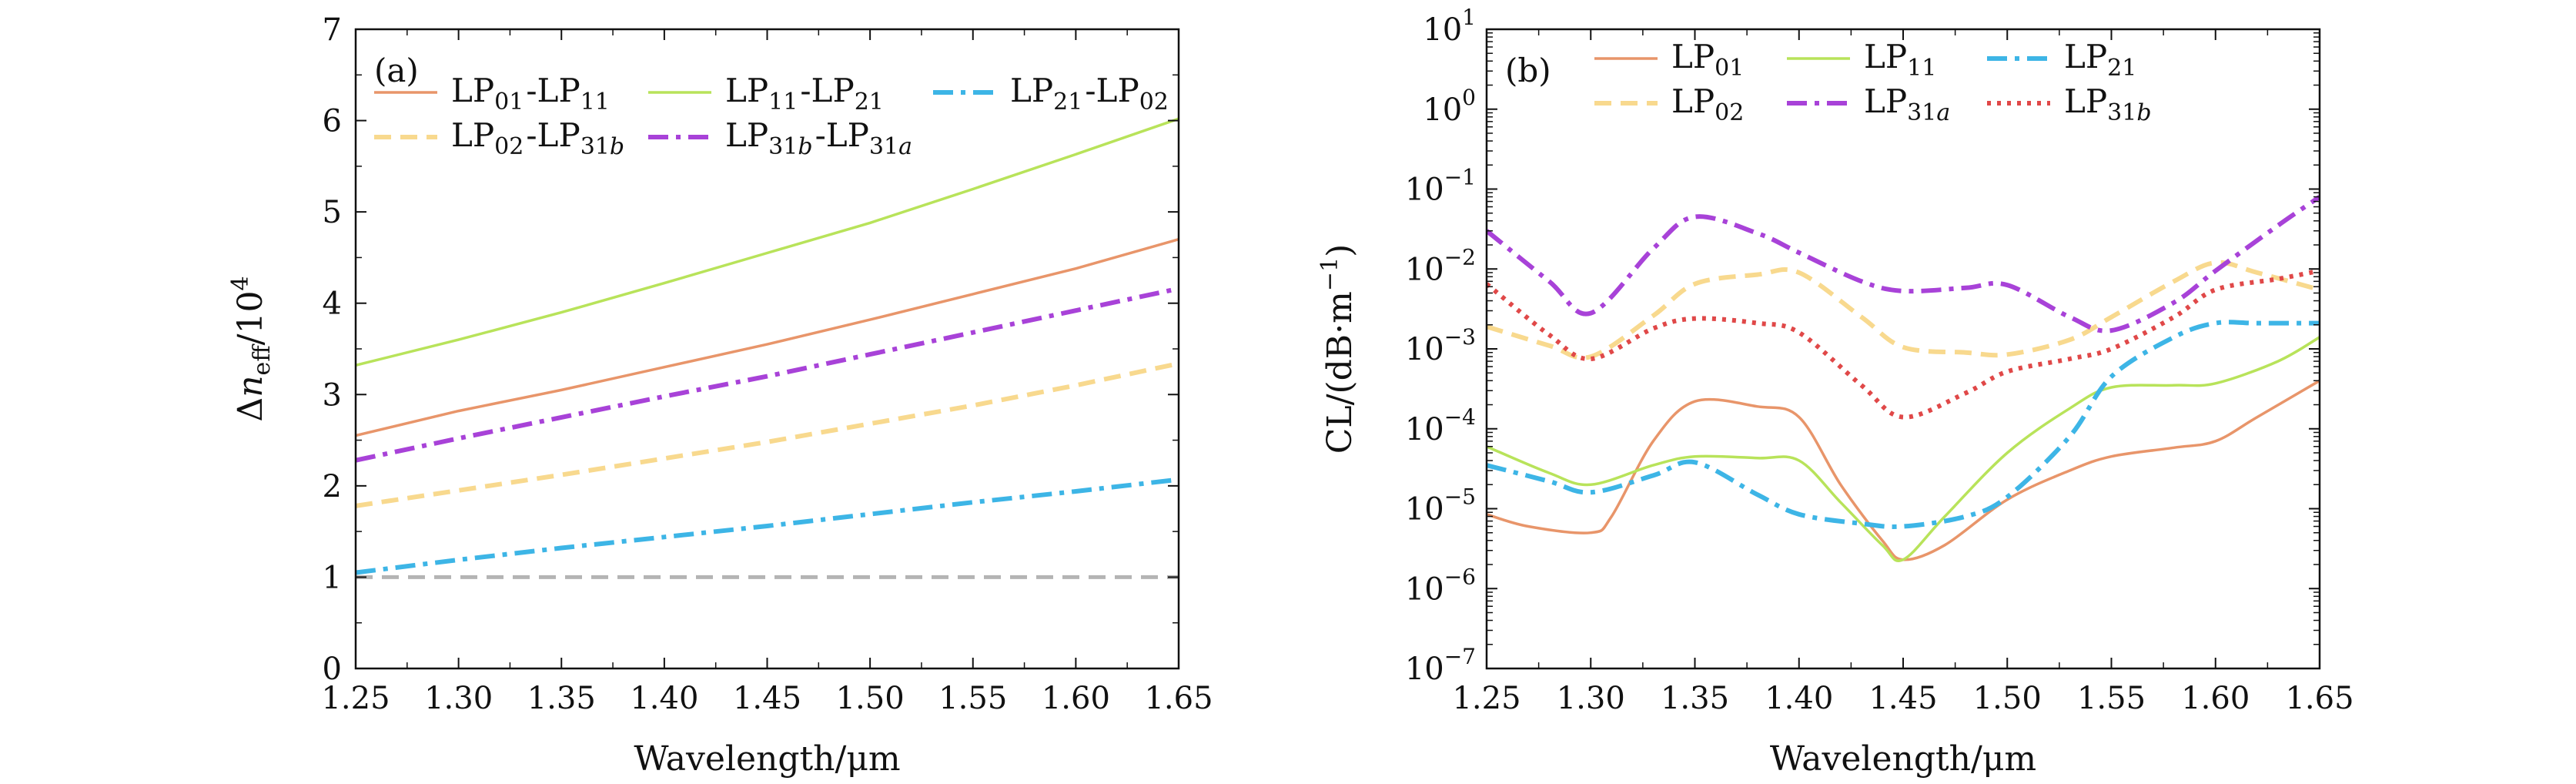  Describe the element at coordinates (332, 30) in the screenshot. I see `y-tick-label: 7` at that location.